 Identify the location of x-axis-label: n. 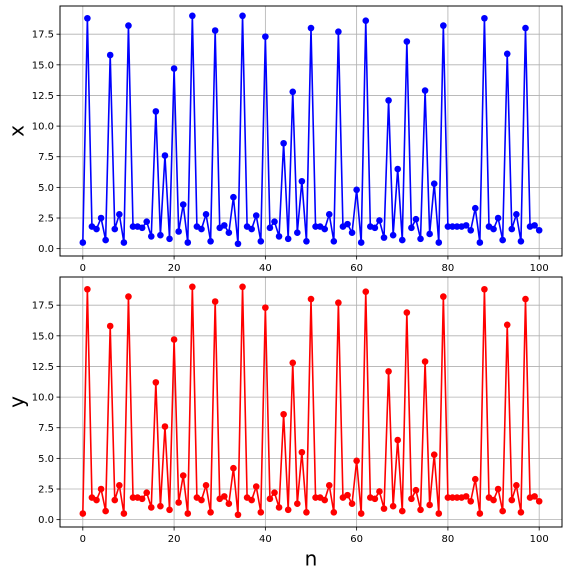
(311, 557).